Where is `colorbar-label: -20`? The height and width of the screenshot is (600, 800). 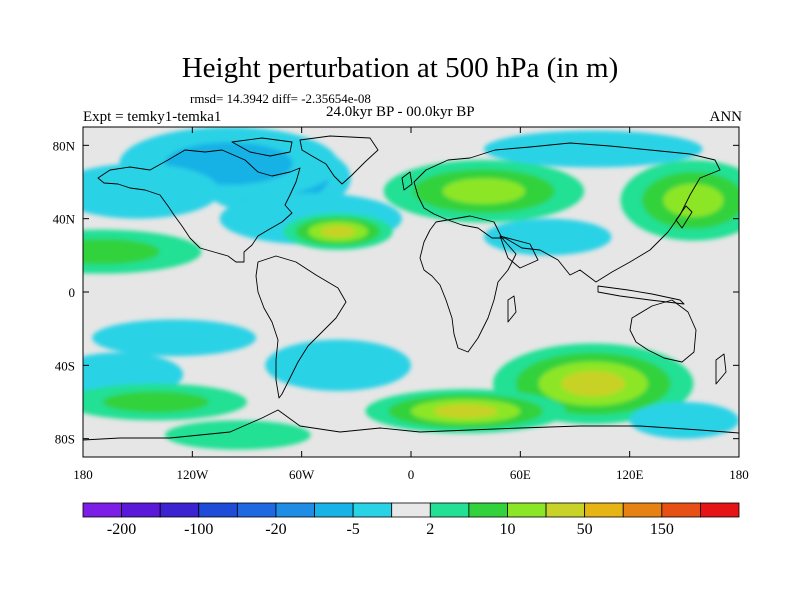 colorbar-label: -20 is located at coordinates (275, 529).